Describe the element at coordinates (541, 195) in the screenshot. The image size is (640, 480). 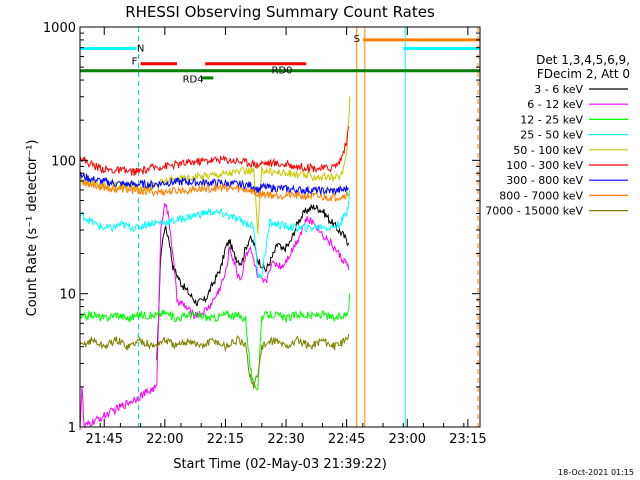
I see `legend-label-7: 800 - 7000 keV` at that location.